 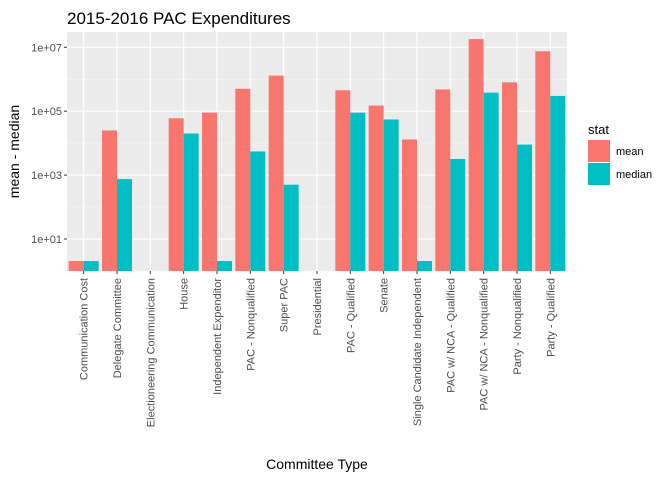 I want to click on x-tick-label: Single Candidate Independent, so click(x=418, y=352).